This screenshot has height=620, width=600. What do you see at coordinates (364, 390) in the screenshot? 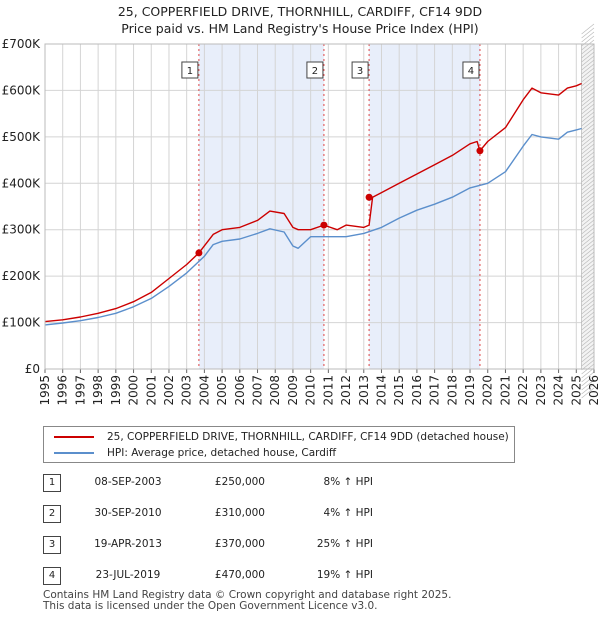
I see `x-tick-label: 2013` at bounding box center [364, 390].